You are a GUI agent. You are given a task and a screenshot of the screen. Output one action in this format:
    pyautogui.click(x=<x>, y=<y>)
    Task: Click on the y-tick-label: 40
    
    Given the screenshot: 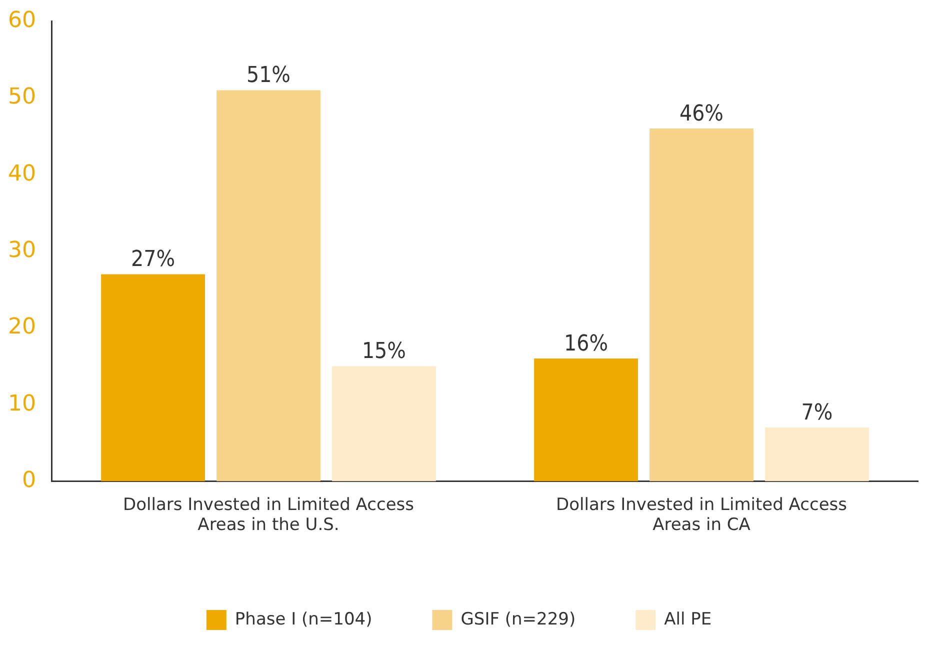 What is the action you would take?
    pyautogui.click(x=22, y=173)
    